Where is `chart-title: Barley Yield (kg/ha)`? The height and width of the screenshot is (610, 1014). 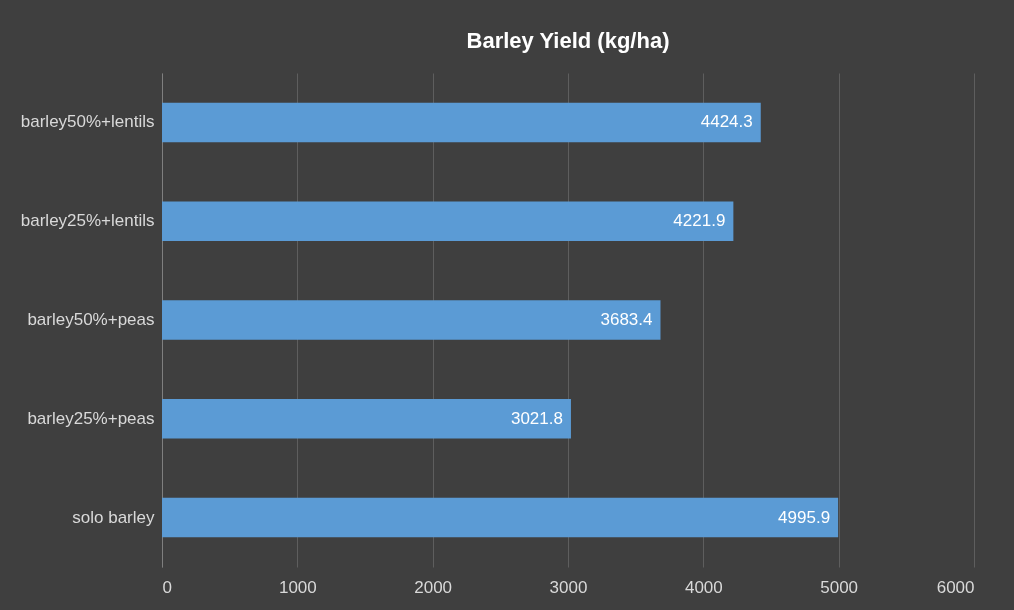
chart-title: Barley Yield (kg/ha) is located at coordinates (568, 40).